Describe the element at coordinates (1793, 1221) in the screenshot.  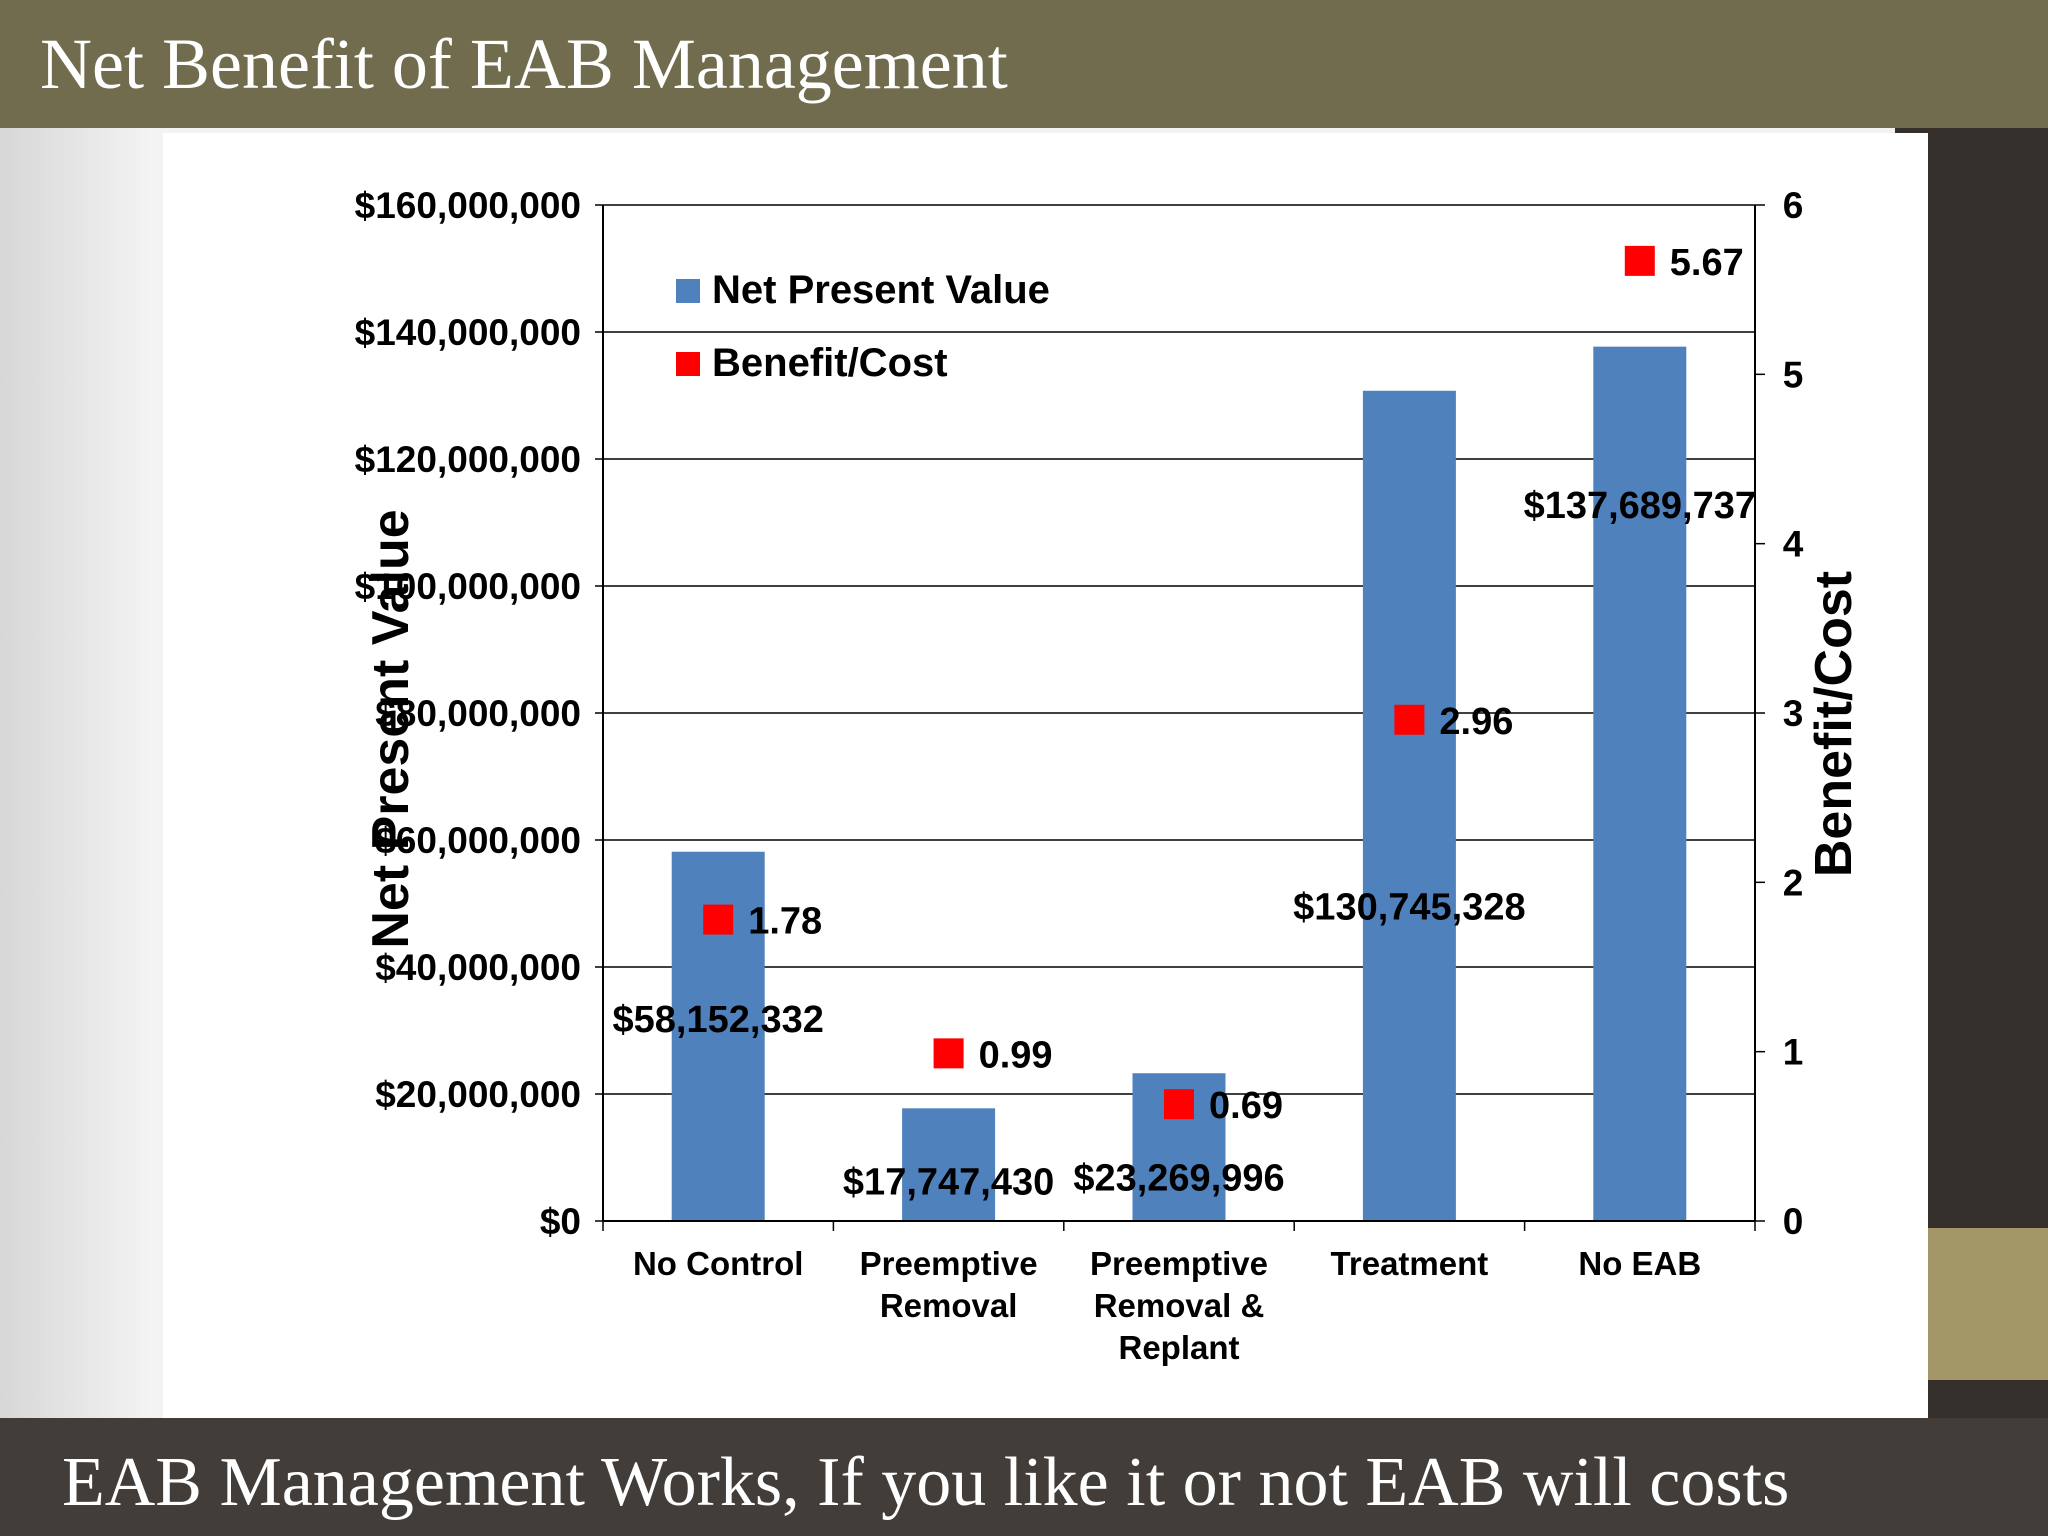
I see `y2-tick-label: 0` at that location.